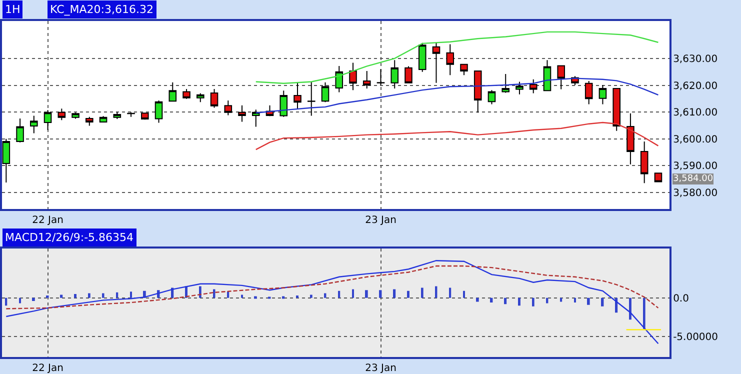  What do you see at coordinates (695, 193) in the screenshot?
I see `y-tick-label: 3,580.00` at bounding box center [695, 193].